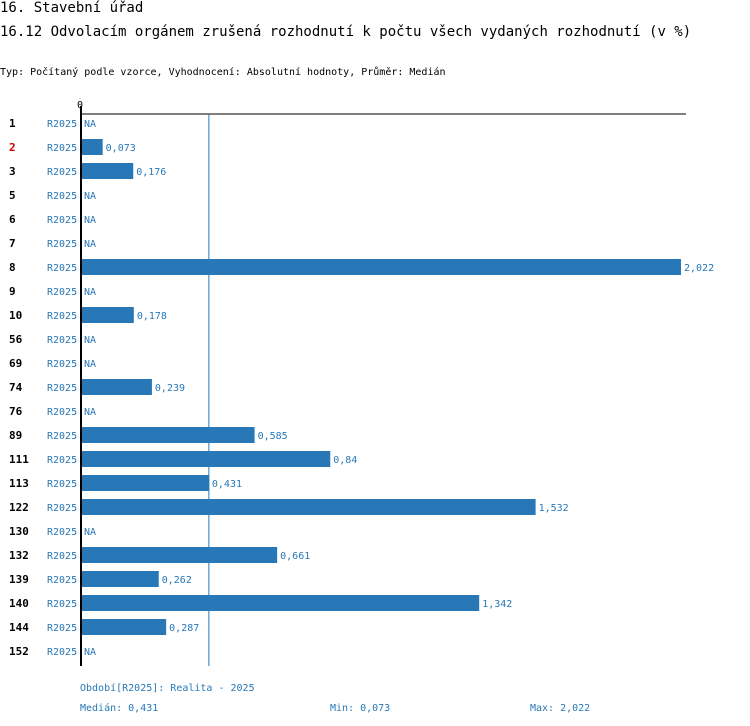 Image resolution: width=750 pixels, height=726 pixels. What do you see at coordinates (184, 628) in the screenshot?
I see `value-label: 0,287` at bounding box center [184, 628].